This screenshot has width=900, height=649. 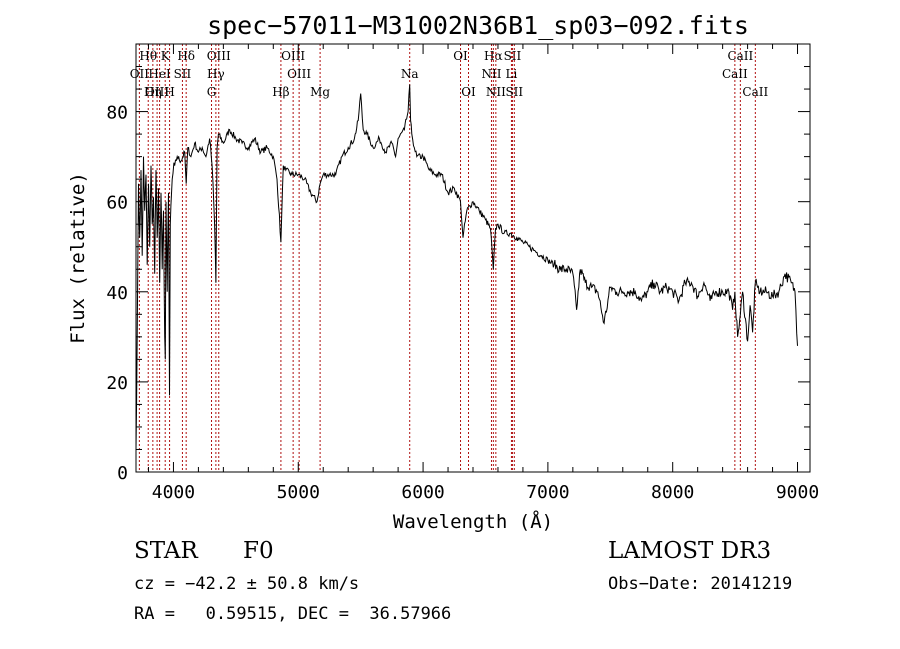 I want to click on line-marker-label: G, so click(x=212, y=92).